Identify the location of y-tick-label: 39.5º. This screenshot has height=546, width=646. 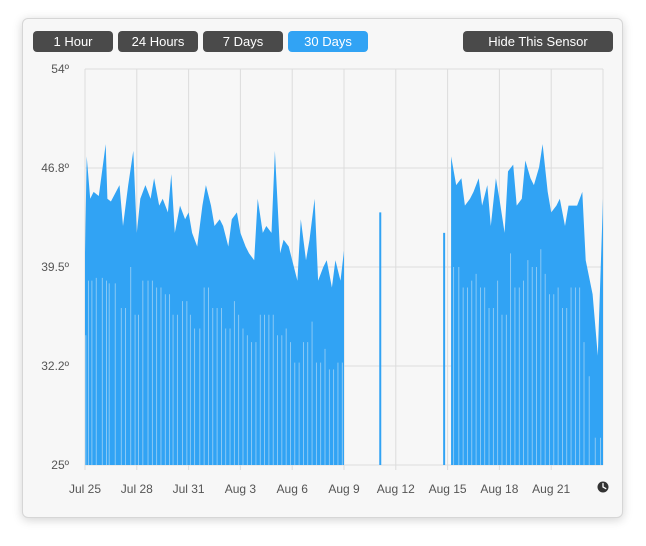
(55, 267).